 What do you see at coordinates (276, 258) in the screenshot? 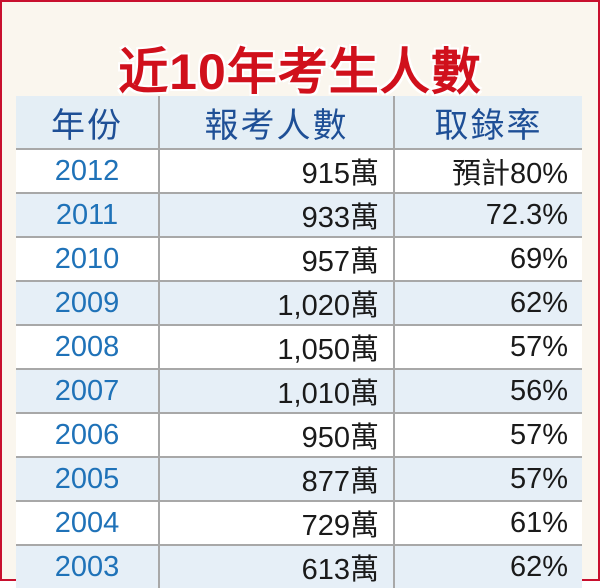
I see `cell-applicants: 957萬` at bounding box center [276, 258].